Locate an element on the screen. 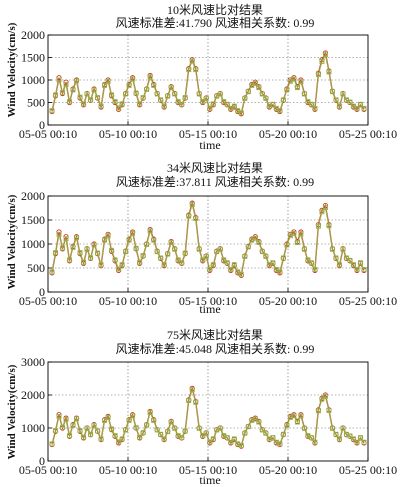 The image size is (400, 487). y-axis-label: Wind Velocity(cm/s) is located at coordinates (12, 411).